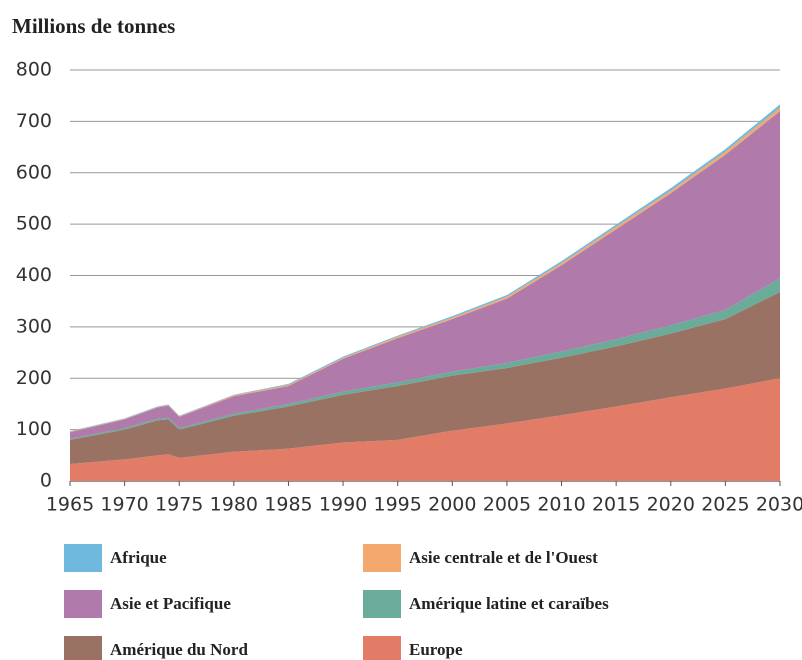 Image resolution: width=802 pixels, height=660 pixels. I want to click on x-tick-label: 1990, so click(343, 505).